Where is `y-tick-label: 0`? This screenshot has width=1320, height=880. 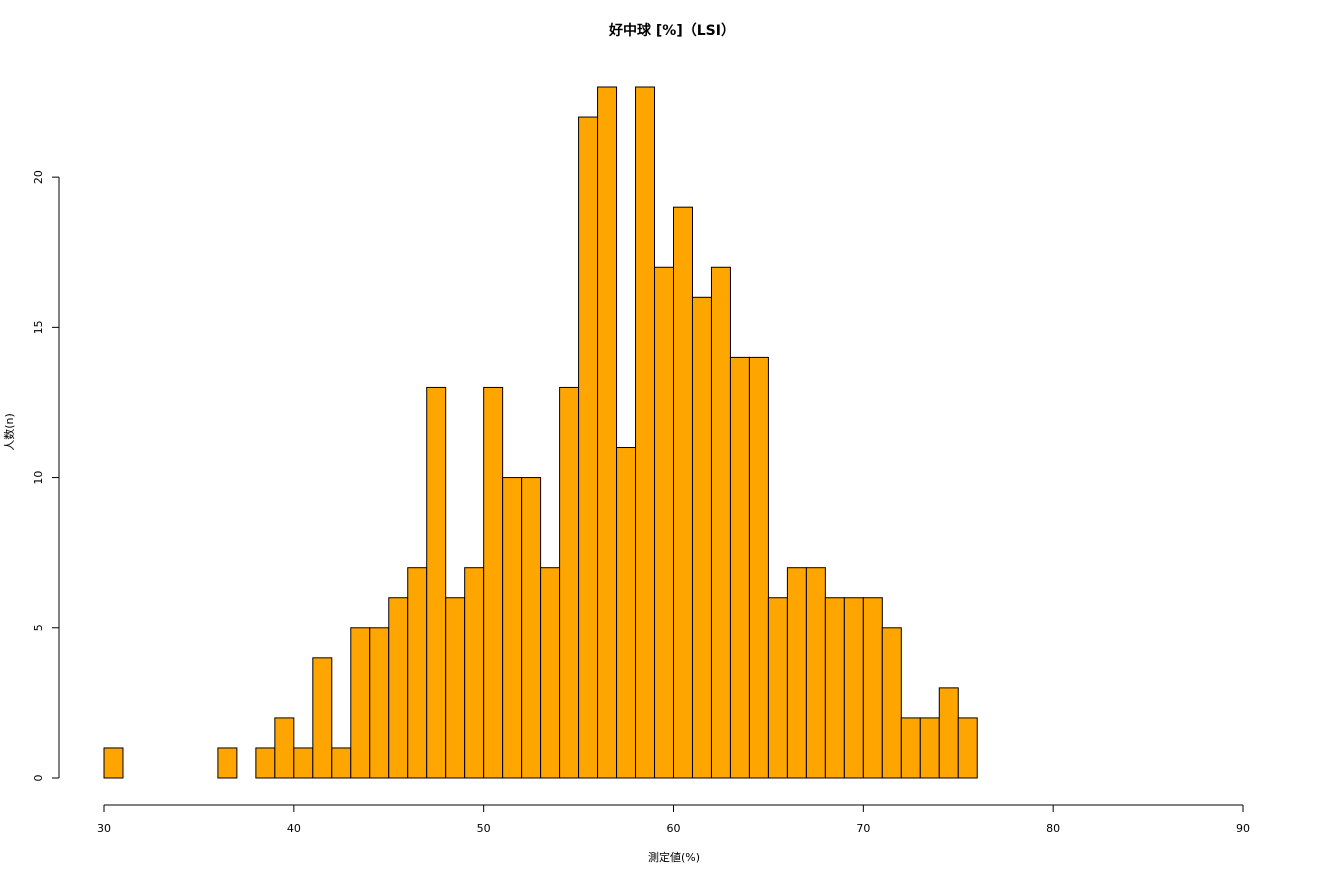 y-tick-label: 0 is located at coordinates (38, 778).